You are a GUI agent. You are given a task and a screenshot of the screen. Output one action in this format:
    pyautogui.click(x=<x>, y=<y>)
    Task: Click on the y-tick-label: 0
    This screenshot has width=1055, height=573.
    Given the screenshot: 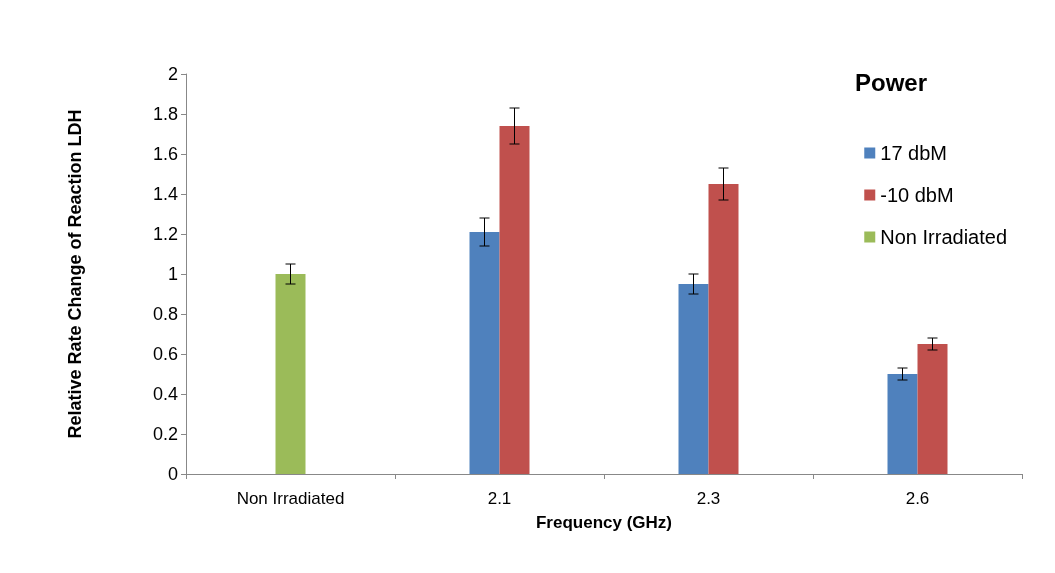 What is the action you would take?
    pyautogui.click(x=172, y=474)
    